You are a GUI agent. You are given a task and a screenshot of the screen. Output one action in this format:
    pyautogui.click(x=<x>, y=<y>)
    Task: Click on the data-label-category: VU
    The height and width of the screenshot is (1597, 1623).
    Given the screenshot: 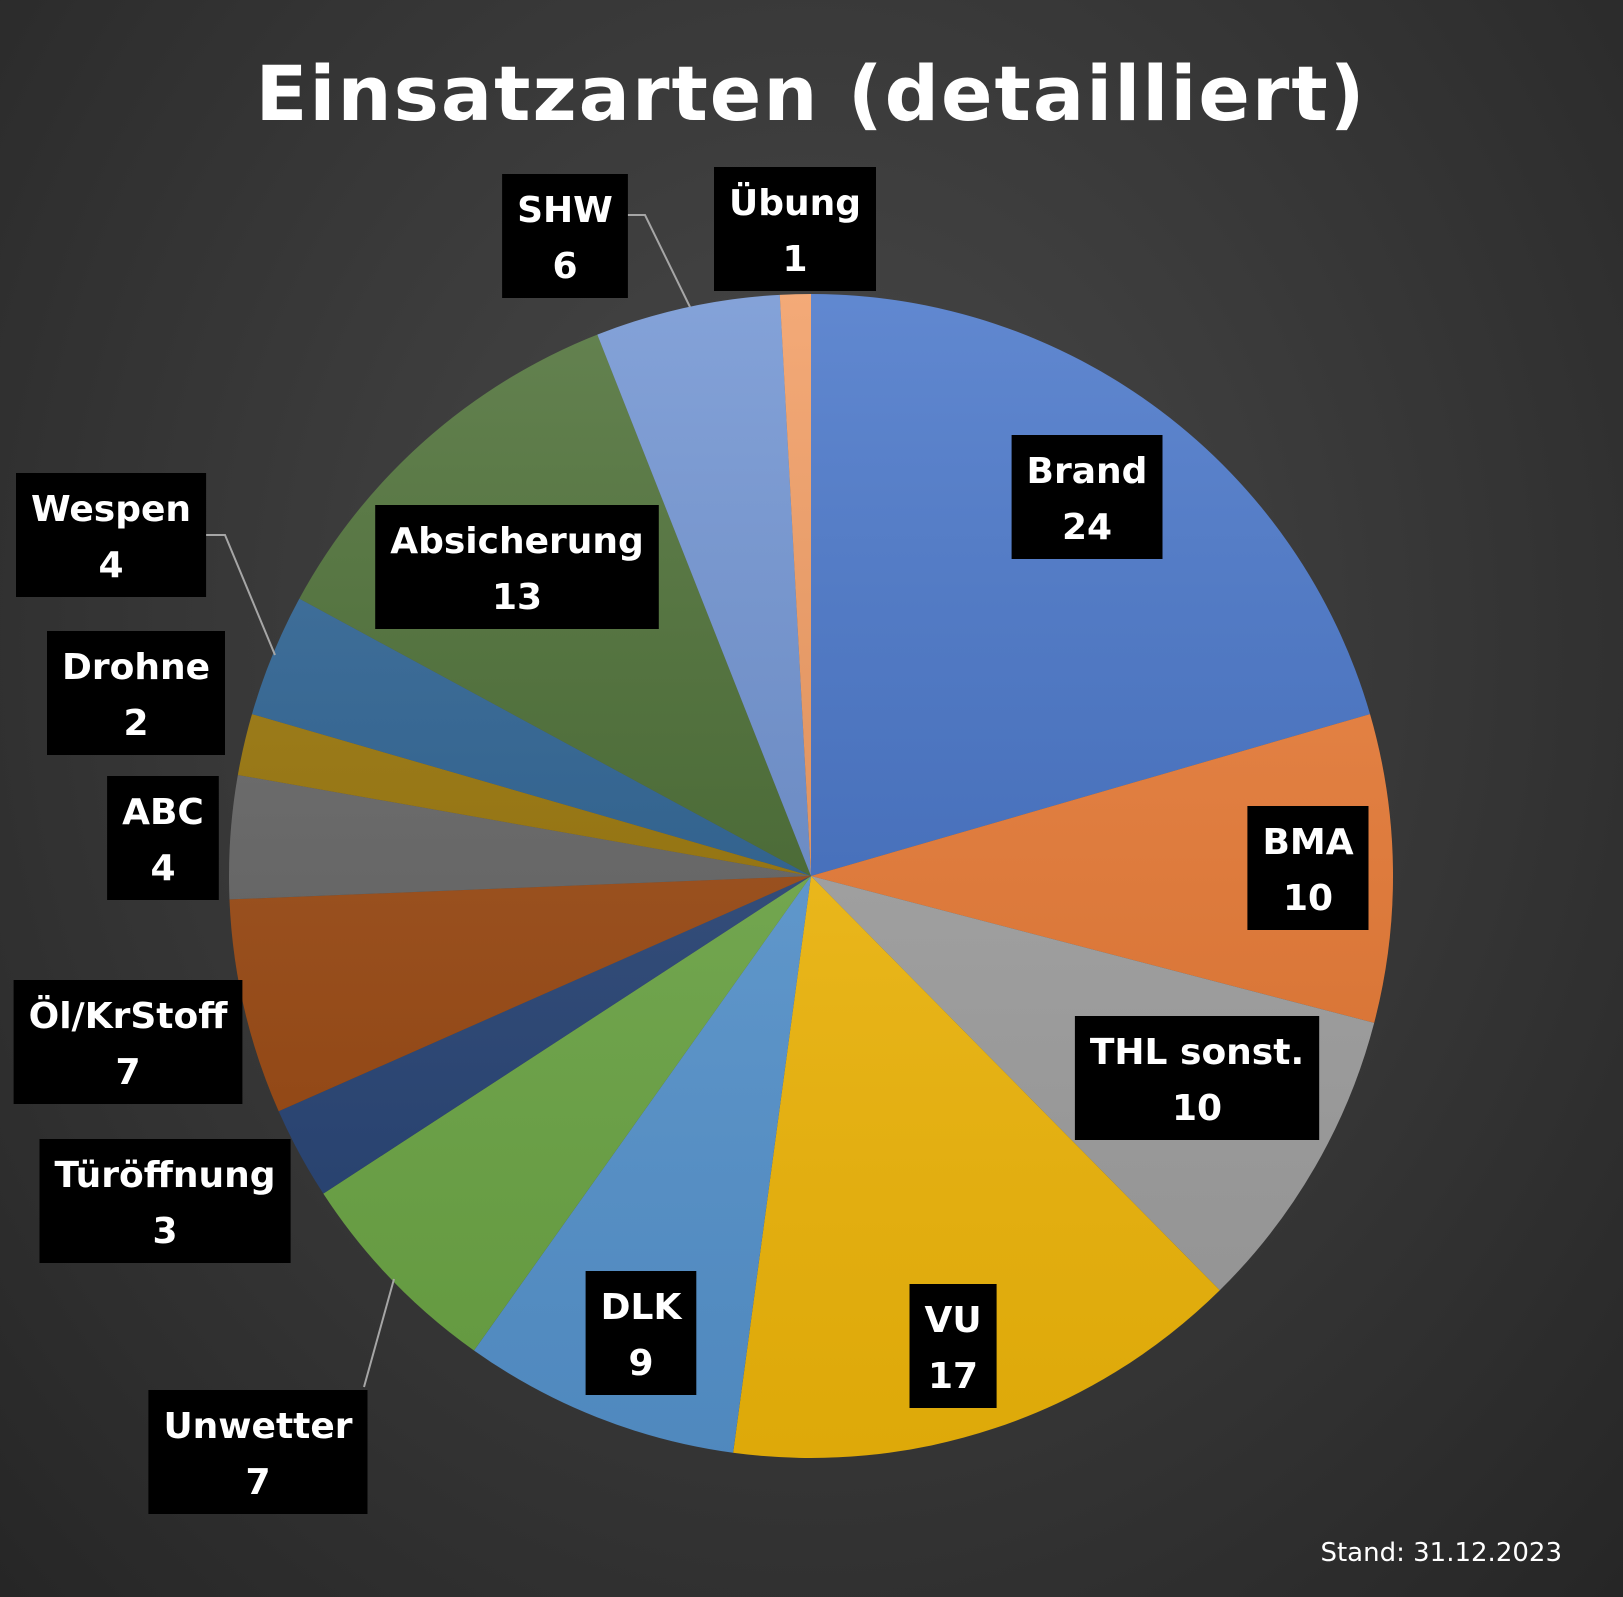 What is the action you would take?
    pyautogui.click(x=952, y=1320)
    